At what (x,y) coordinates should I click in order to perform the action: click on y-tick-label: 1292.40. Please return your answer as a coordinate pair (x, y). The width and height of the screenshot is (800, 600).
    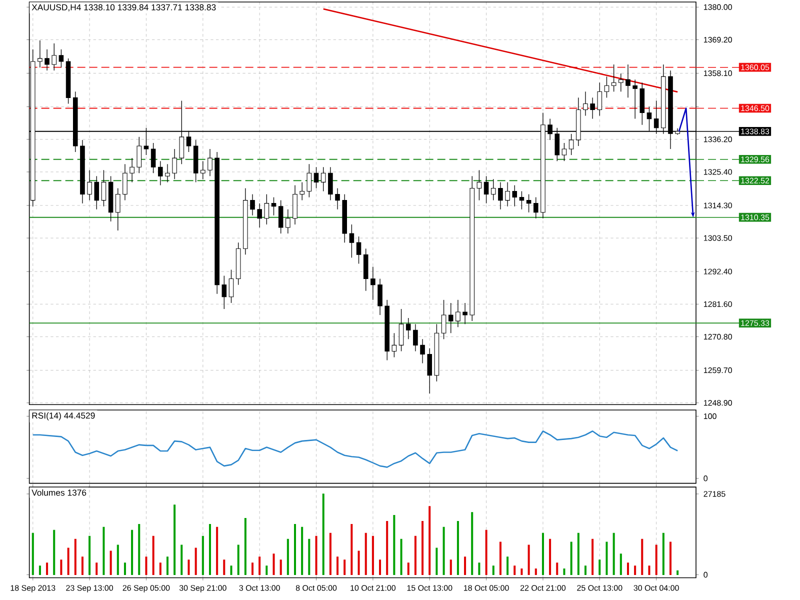
    Looking at the image, I should click on (718, 271).